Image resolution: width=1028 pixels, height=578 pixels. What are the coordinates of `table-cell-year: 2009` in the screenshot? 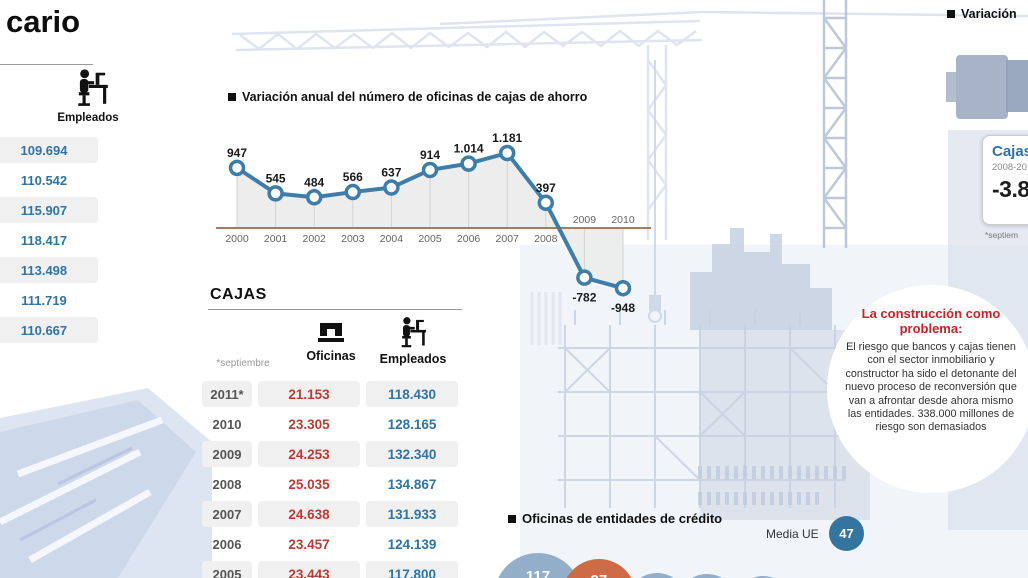 It's located at (227, 454).